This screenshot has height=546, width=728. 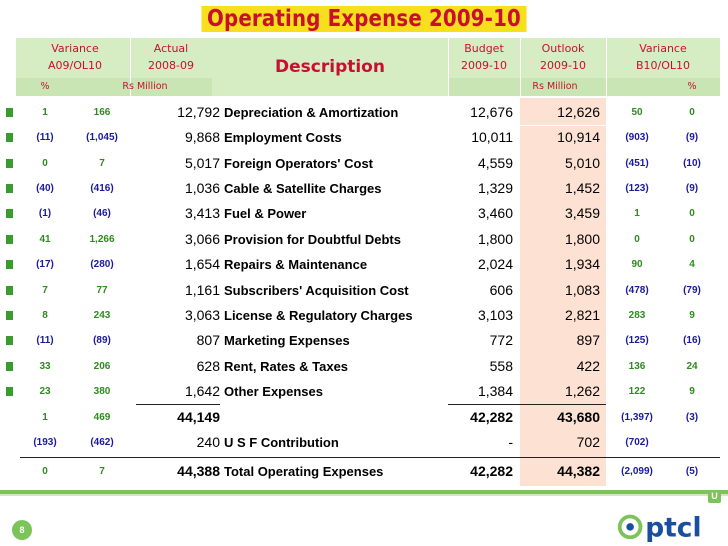 What do you see at coordinates (563, 57) in the screenshot?
I see `outlook-header: Outlook 2009-10` at bounding box center [563, 57].